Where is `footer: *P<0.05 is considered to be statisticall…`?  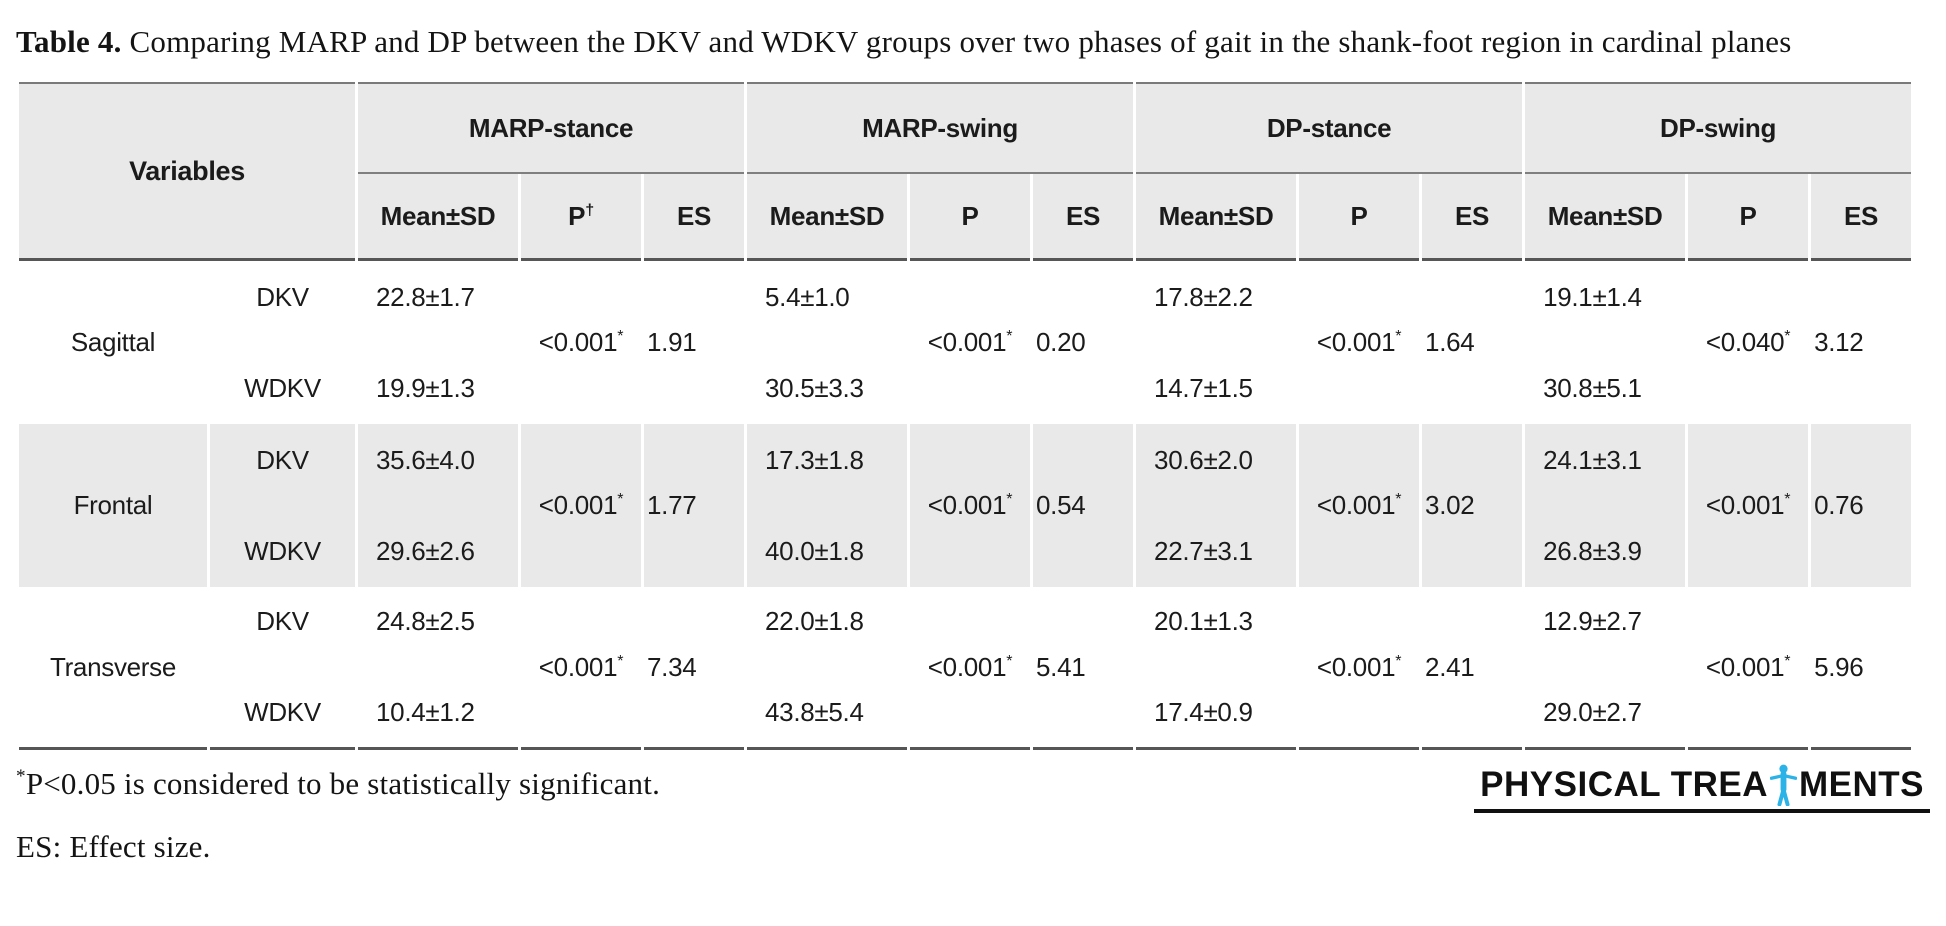 footer: *P<0.05 is considered to be statisticall… is located at coordinates (973, 789).